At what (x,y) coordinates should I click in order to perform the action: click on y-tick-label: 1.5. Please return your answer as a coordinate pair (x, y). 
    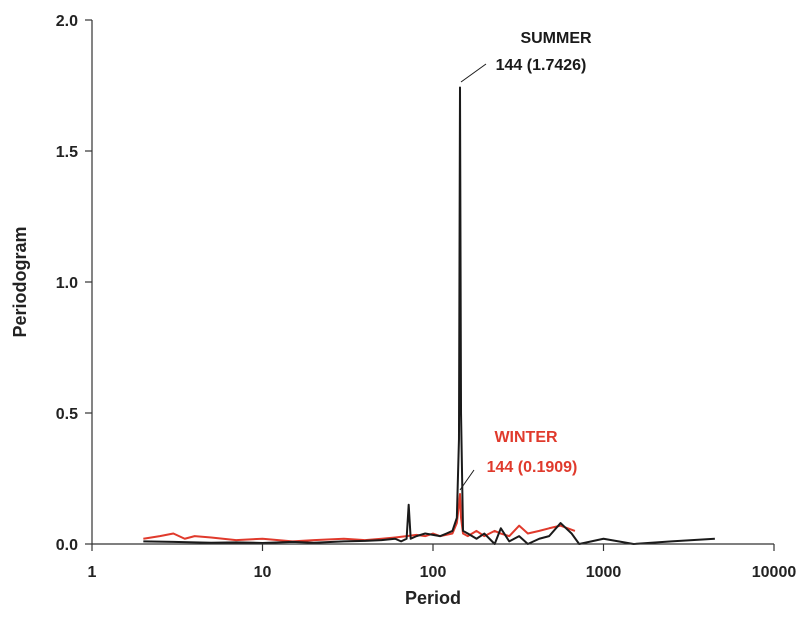
    Looking at the image, I should click on (67, 152).